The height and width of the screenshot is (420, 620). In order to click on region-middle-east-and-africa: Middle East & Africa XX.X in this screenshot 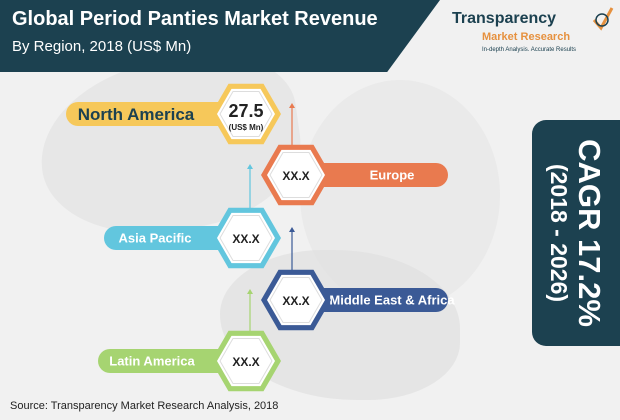, I will do `click(358, 300)`.